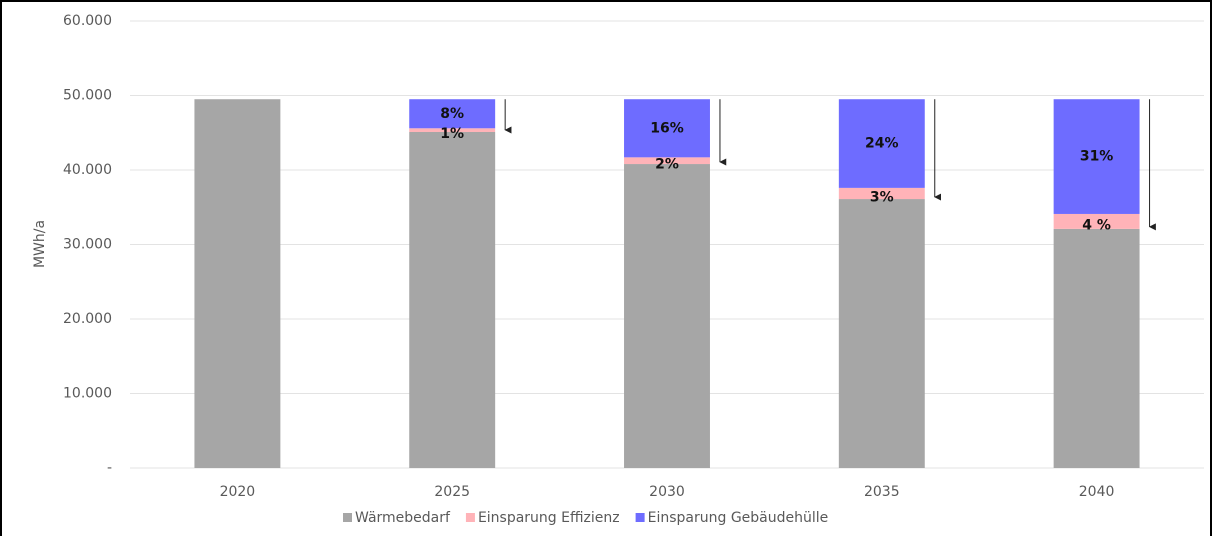 The image size is (1212, 536). Describe the element at coordinates (452, 492) in the screenshot. I see `x-tick-label: 2025` at that location.